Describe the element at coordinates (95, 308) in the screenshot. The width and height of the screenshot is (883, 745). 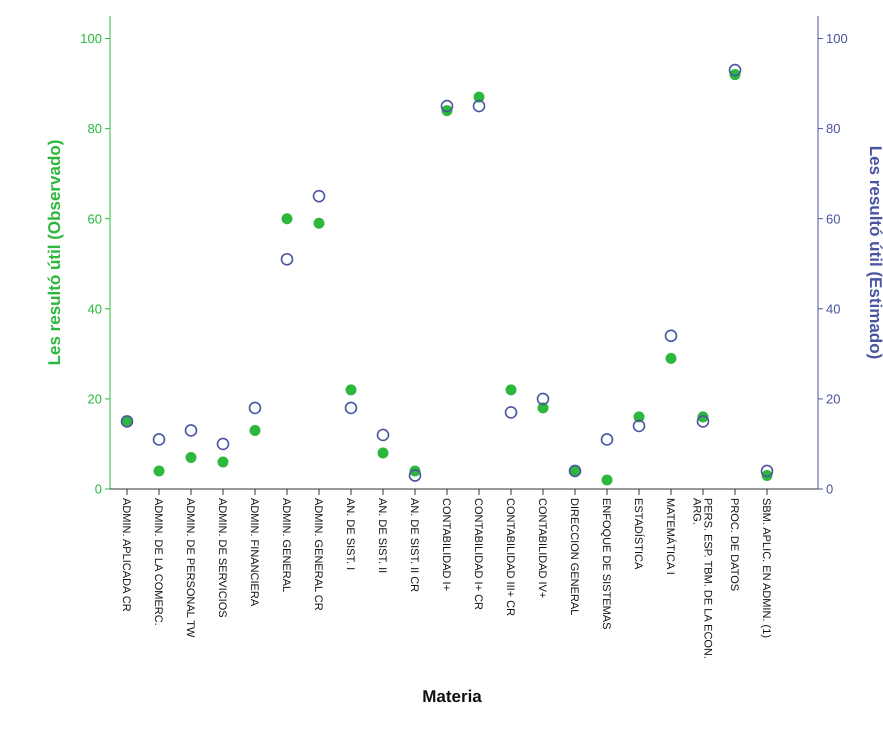
I see `y-tick-label: 40` at that location.